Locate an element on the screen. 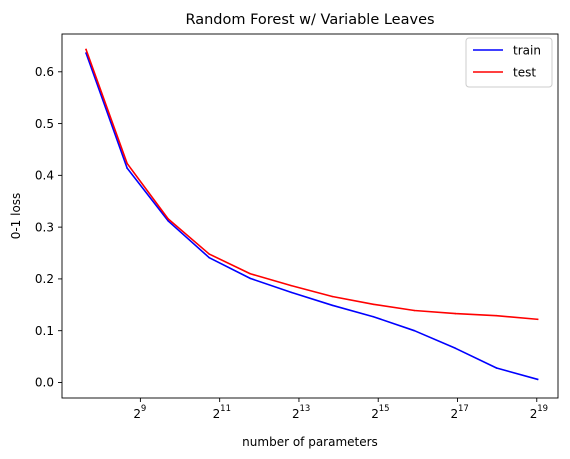  x-tick-label-exponent: 11 is located at coordinates (225, 409).